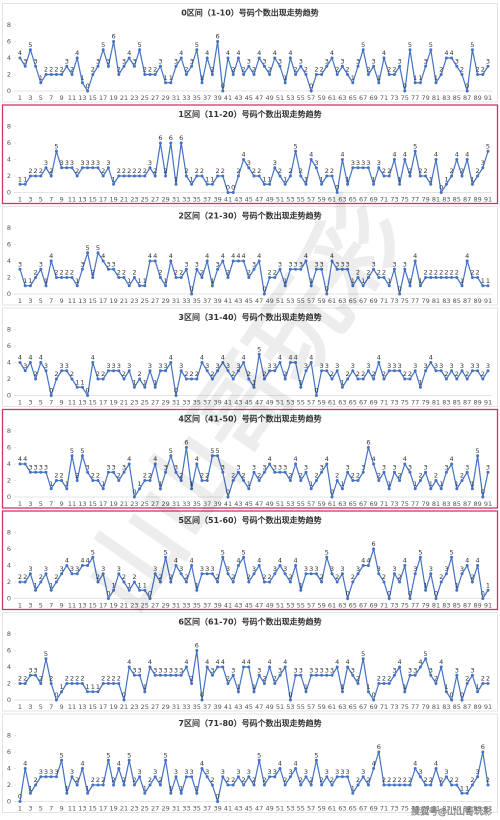 The image size is (500, 820). I want to click on x-tick-label: 61, so click(332, 707).